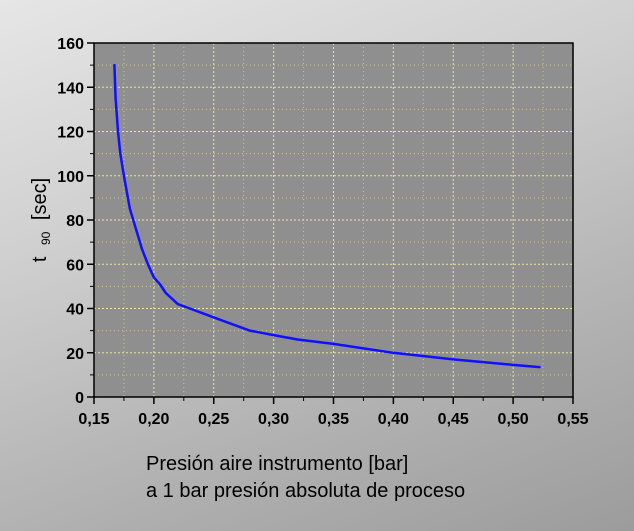 This screenshot has height=531, width=634. What do you see at coordinates (93, 419) in the screenshot?
I see `x-tick-label: 0,15` at bounding box center [93, 419].